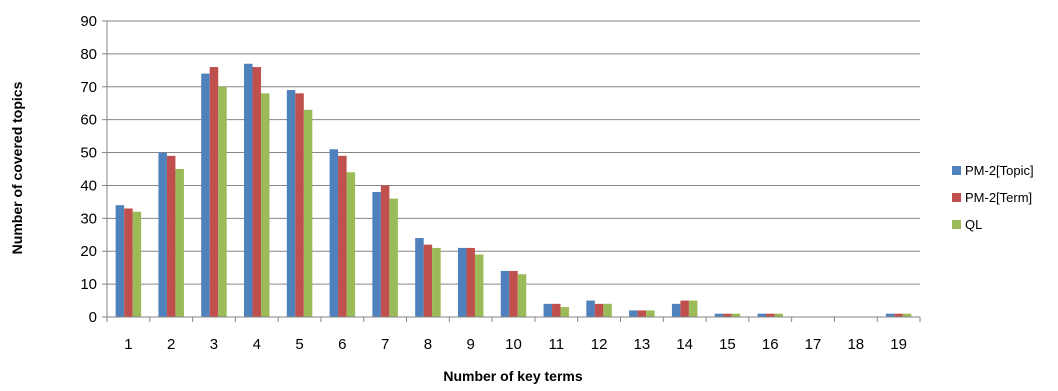  Describe the element at coordinates (973, 224) in the screenshot. I see `legend-label: QL` at that location.